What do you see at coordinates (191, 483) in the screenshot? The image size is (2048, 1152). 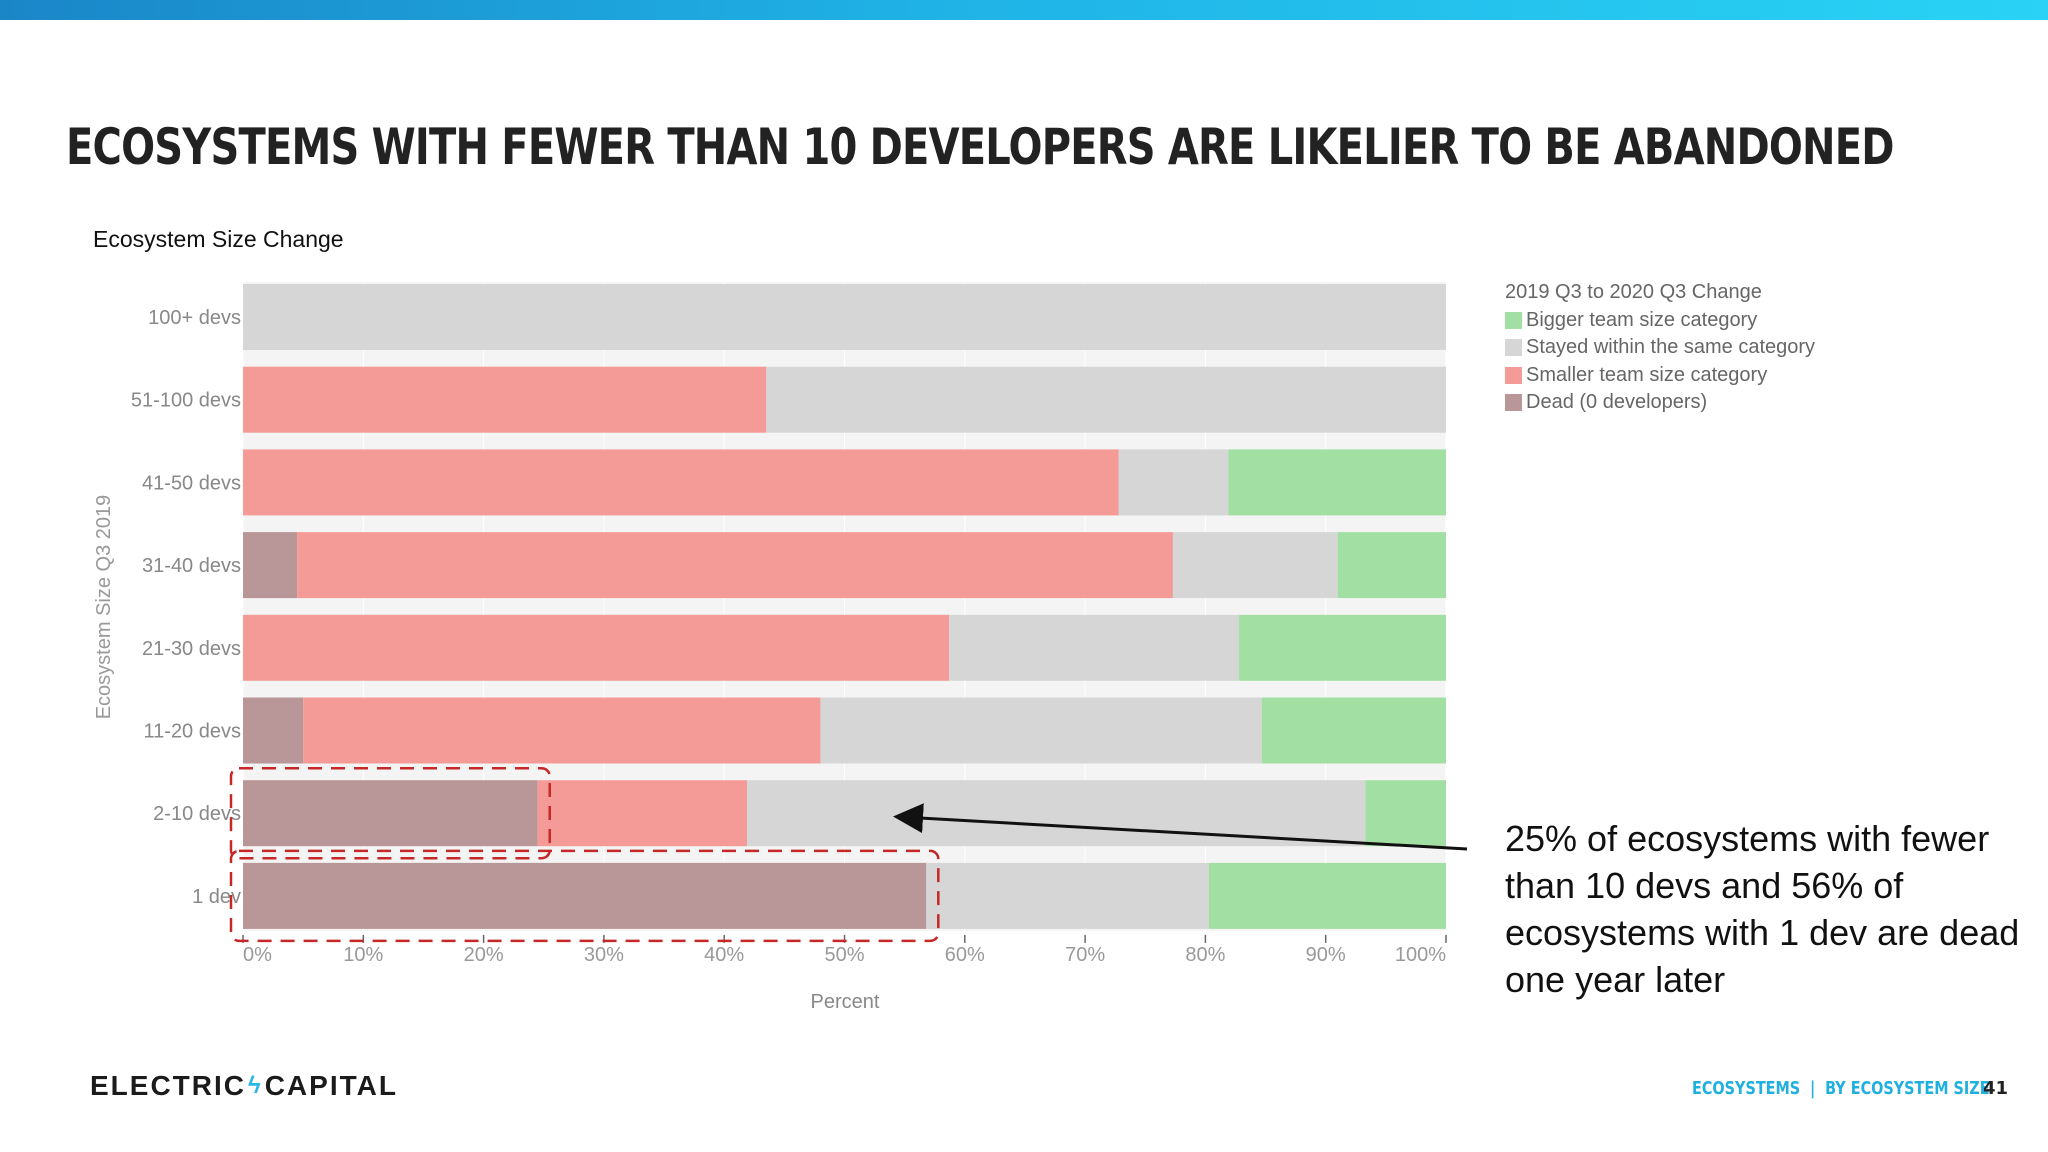 I see `y-tick-label: 41-50 devs` at bounding box center [191, 483].